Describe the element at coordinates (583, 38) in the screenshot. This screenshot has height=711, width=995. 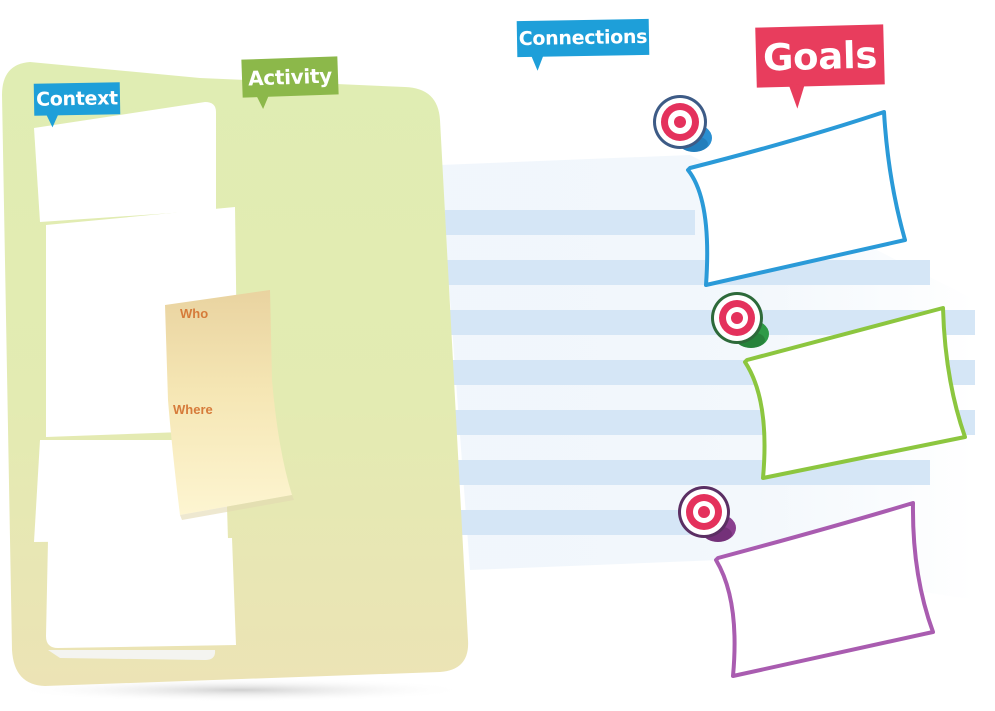
I see `connections-label: Connections` at that location.